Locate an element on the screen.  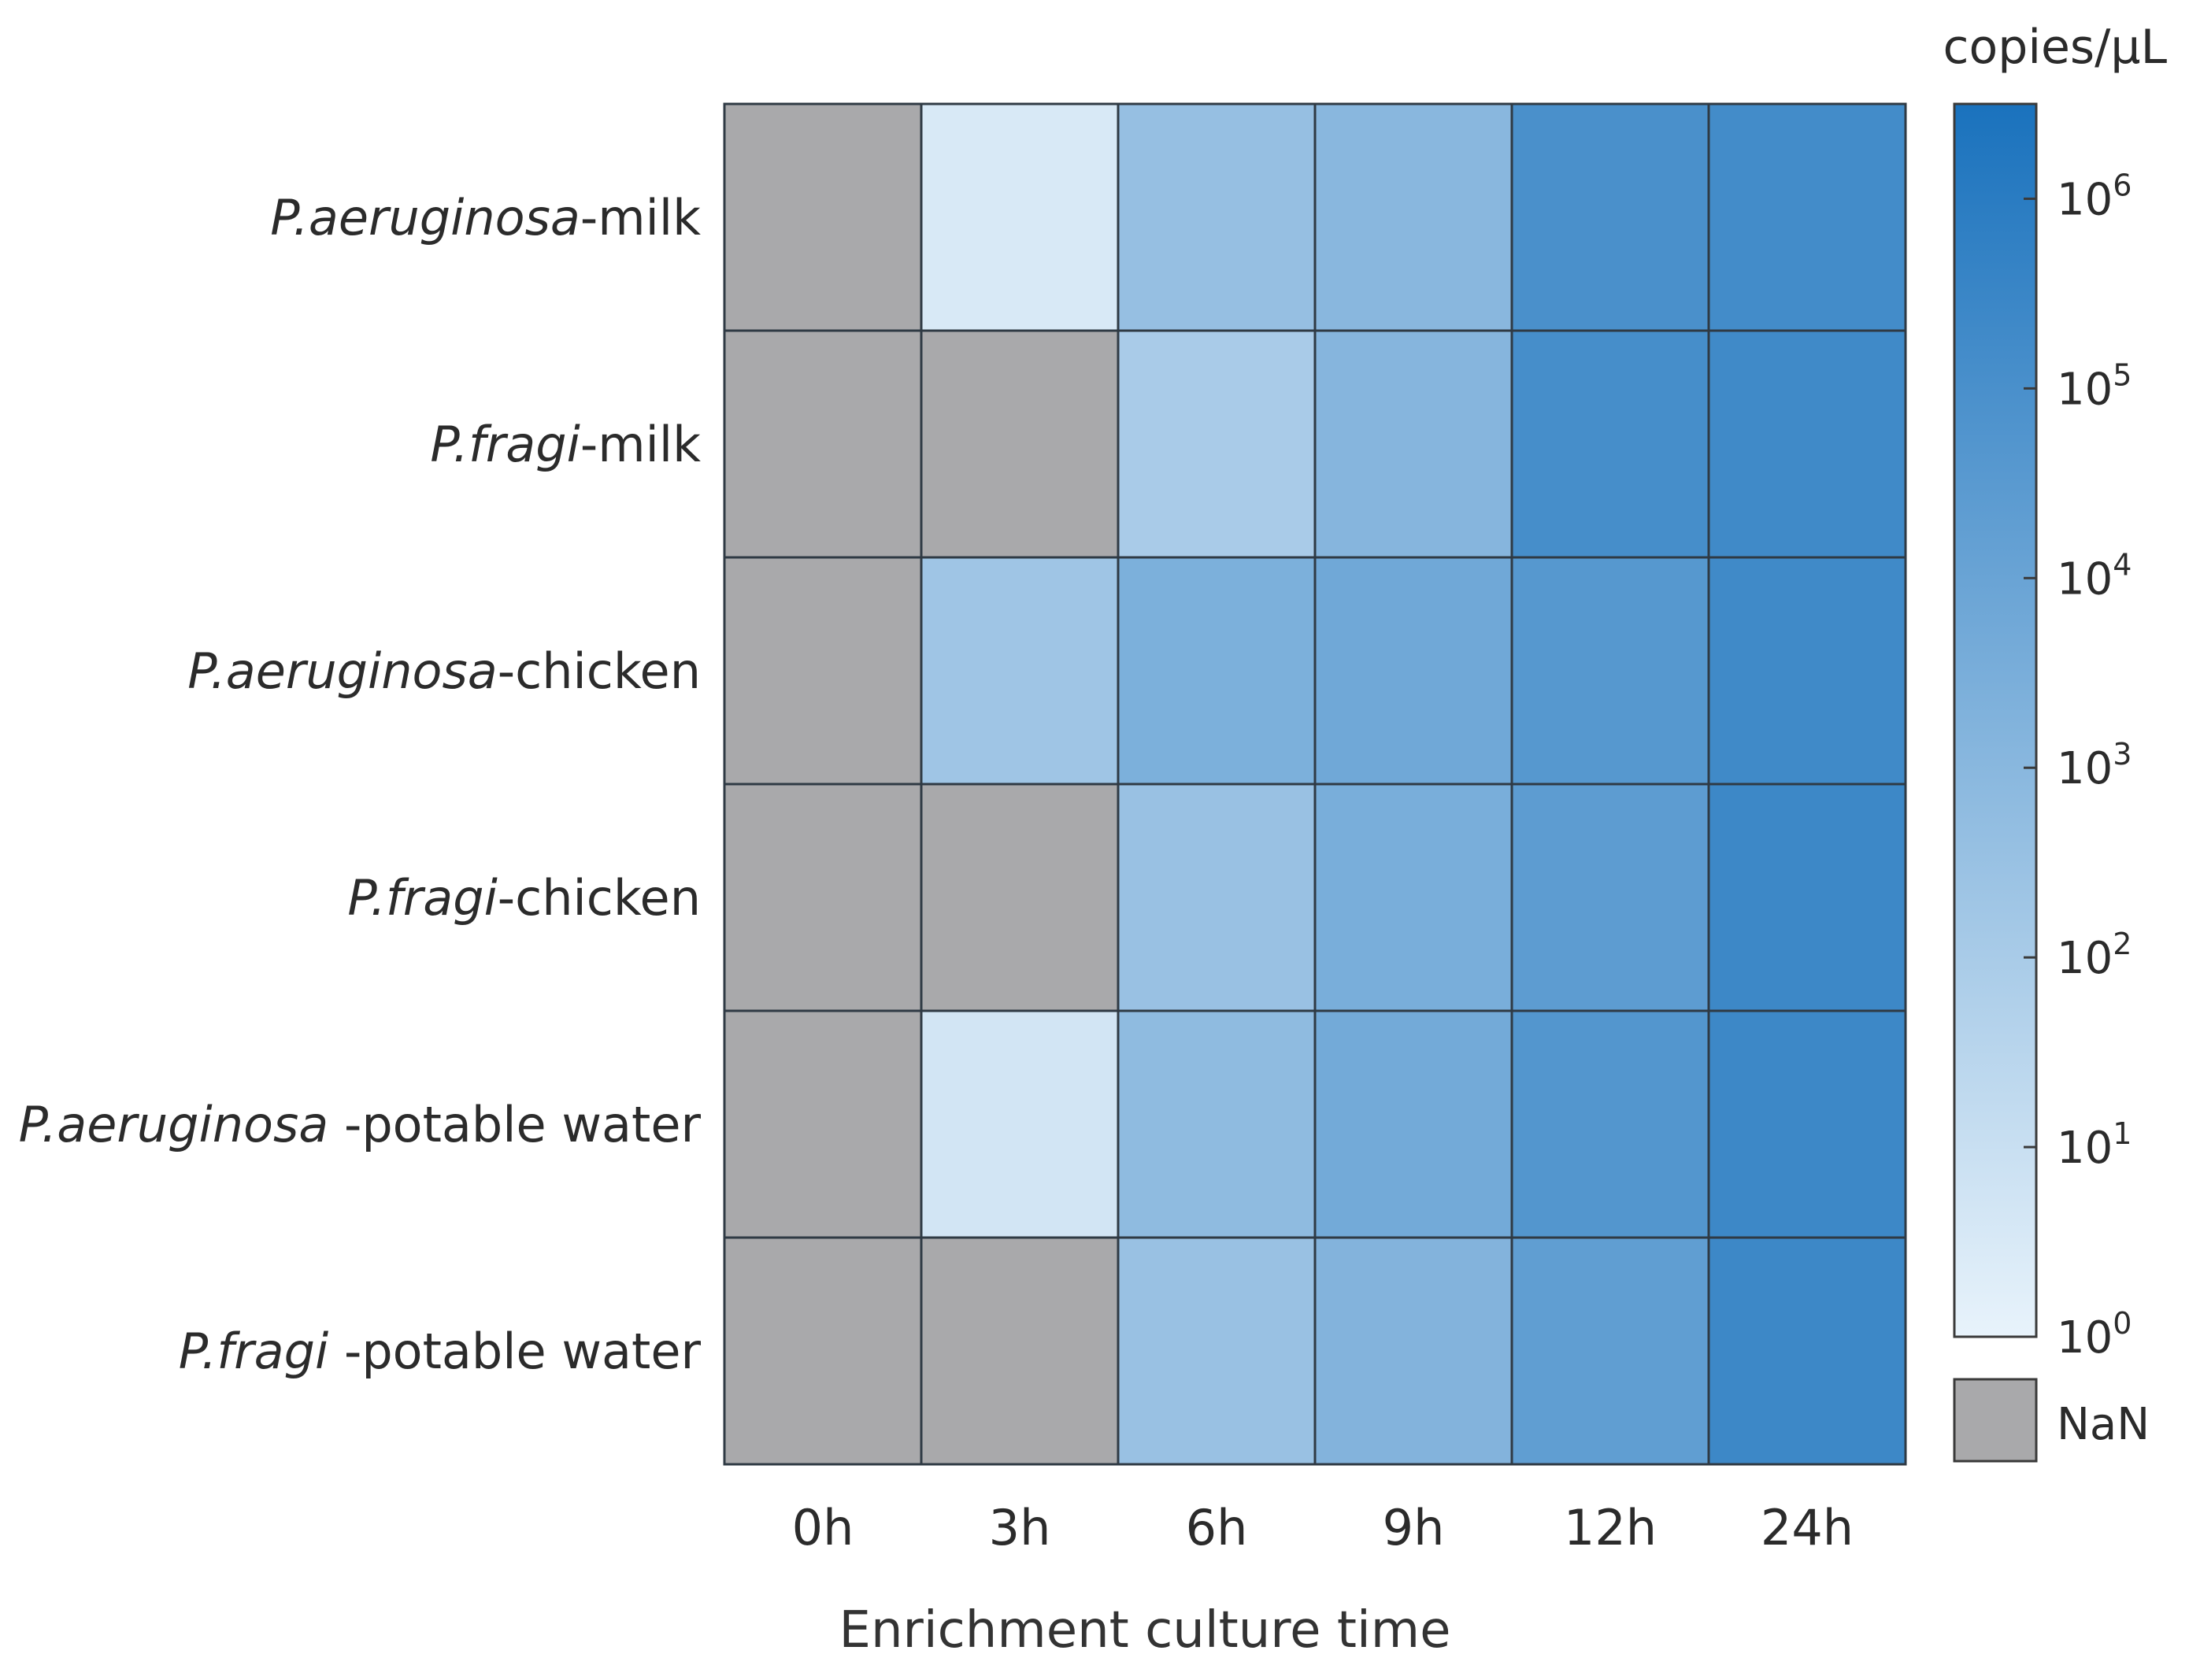
colorbar-tick-label: 10² is located at coordinates (2094, 955).